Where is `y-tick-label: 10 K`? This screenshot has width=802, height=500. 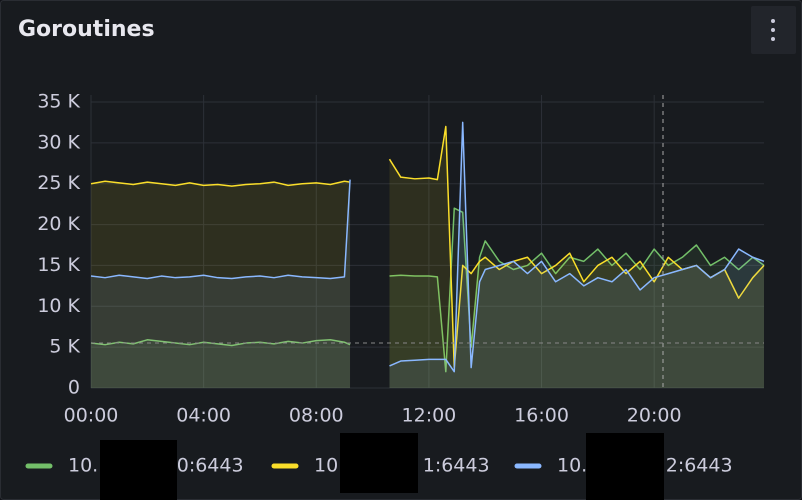
y-tick-label: 10 K is located at coordinates (58, 306).